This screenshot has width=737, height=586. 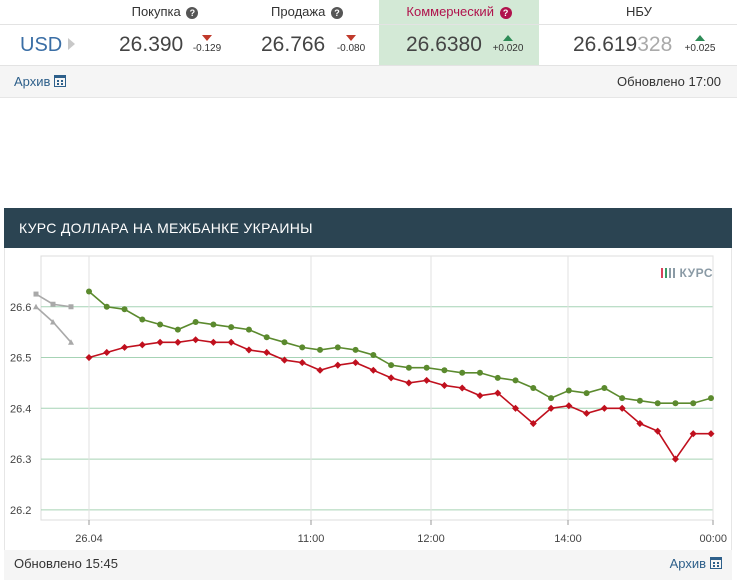 What do you see at coordinates (89, 539) in the screenshot?
I see `x-tick-label: 26.04` at bounding box center [89, 539].